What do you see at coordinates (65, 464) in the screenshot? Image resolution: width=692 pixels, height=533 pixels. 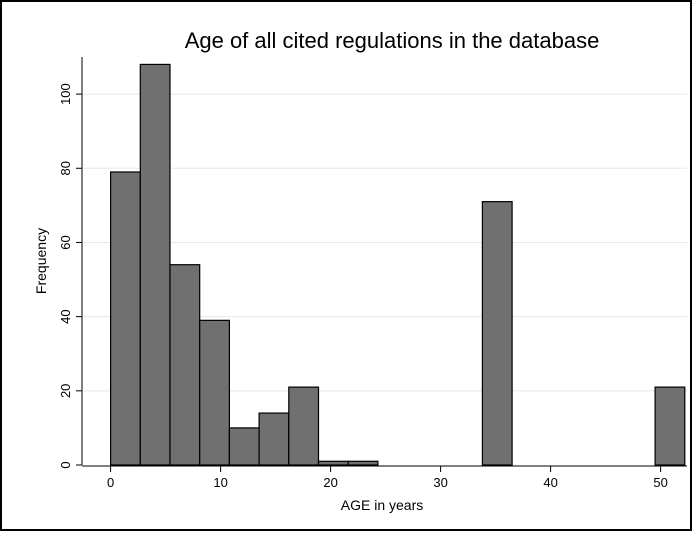 I see `y-tick-label: 0` at bounding box center [65, 464].